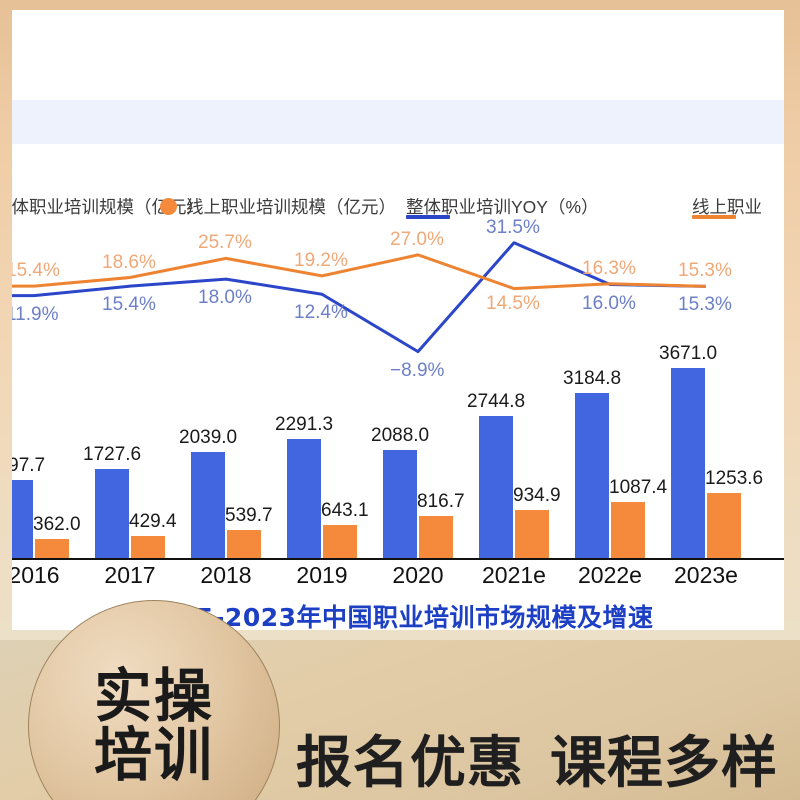 This screenshot has height=800, width=800. I want to click on promo-slogan: 报名优惠 课程多样, so click(537, 758).